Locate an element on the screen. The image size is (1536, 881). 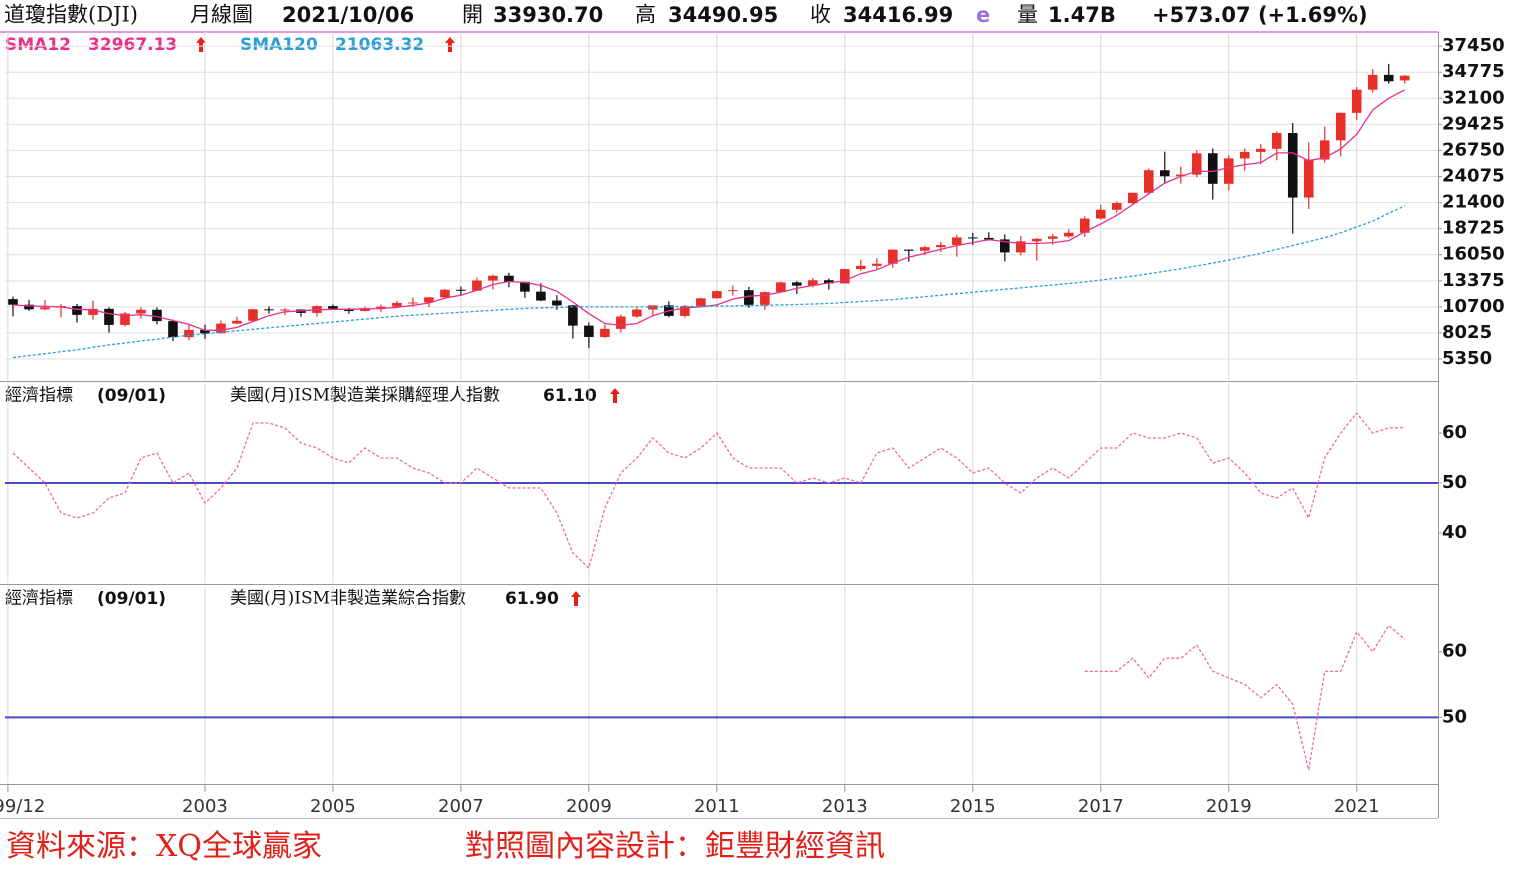
x-tick-label: 2009 is located at coordinates (589, 806).